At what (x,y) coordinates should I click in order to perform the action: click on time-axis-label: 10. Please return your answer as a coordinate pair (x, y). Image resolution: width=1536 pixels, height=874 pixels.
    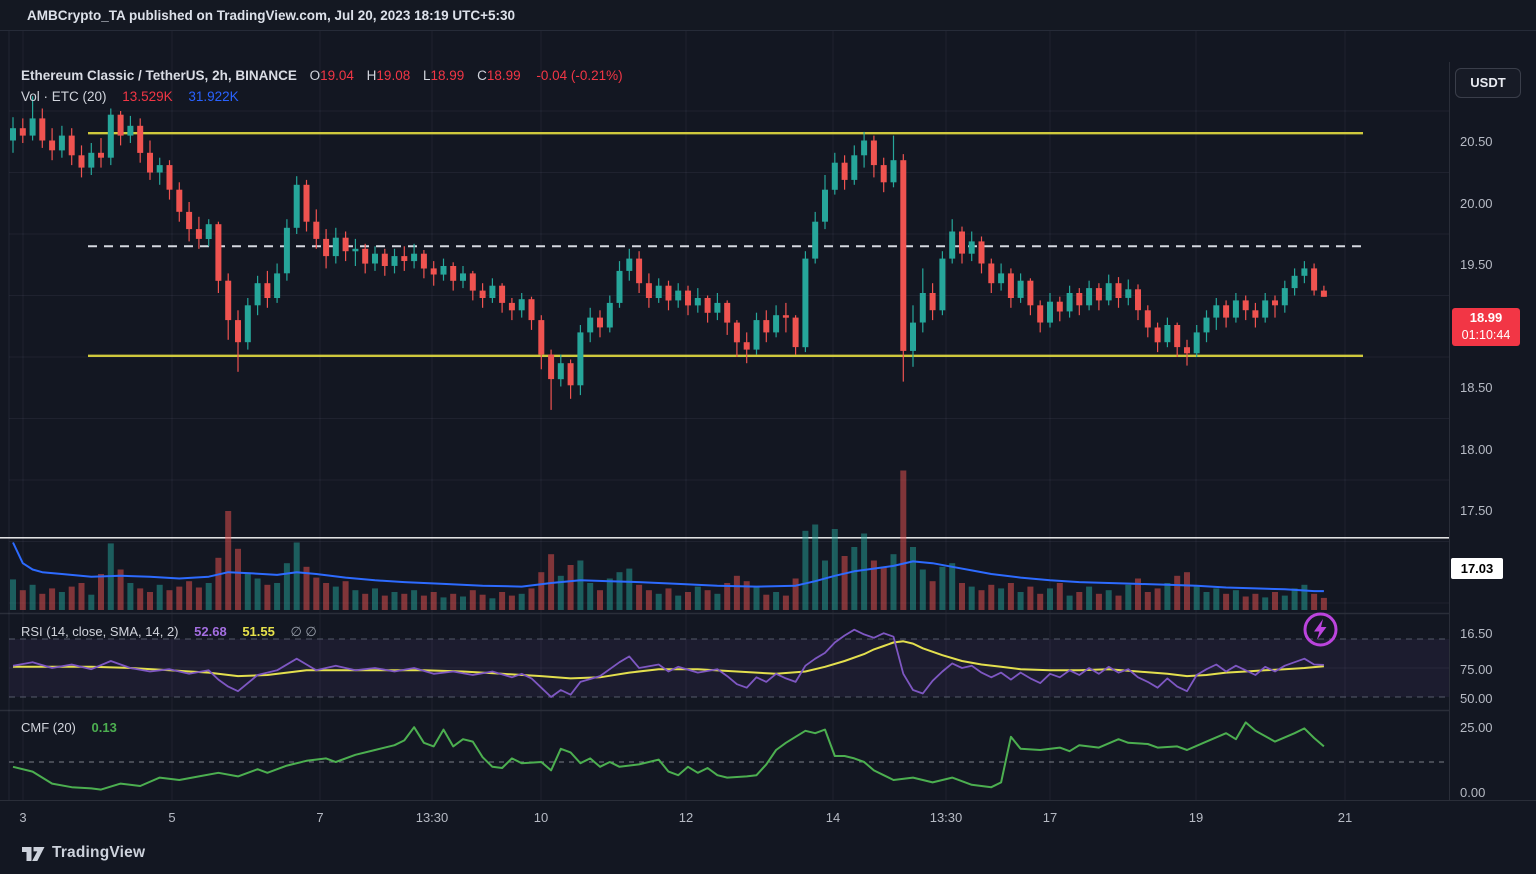
    Looking at the image, I should click on (541, 817).